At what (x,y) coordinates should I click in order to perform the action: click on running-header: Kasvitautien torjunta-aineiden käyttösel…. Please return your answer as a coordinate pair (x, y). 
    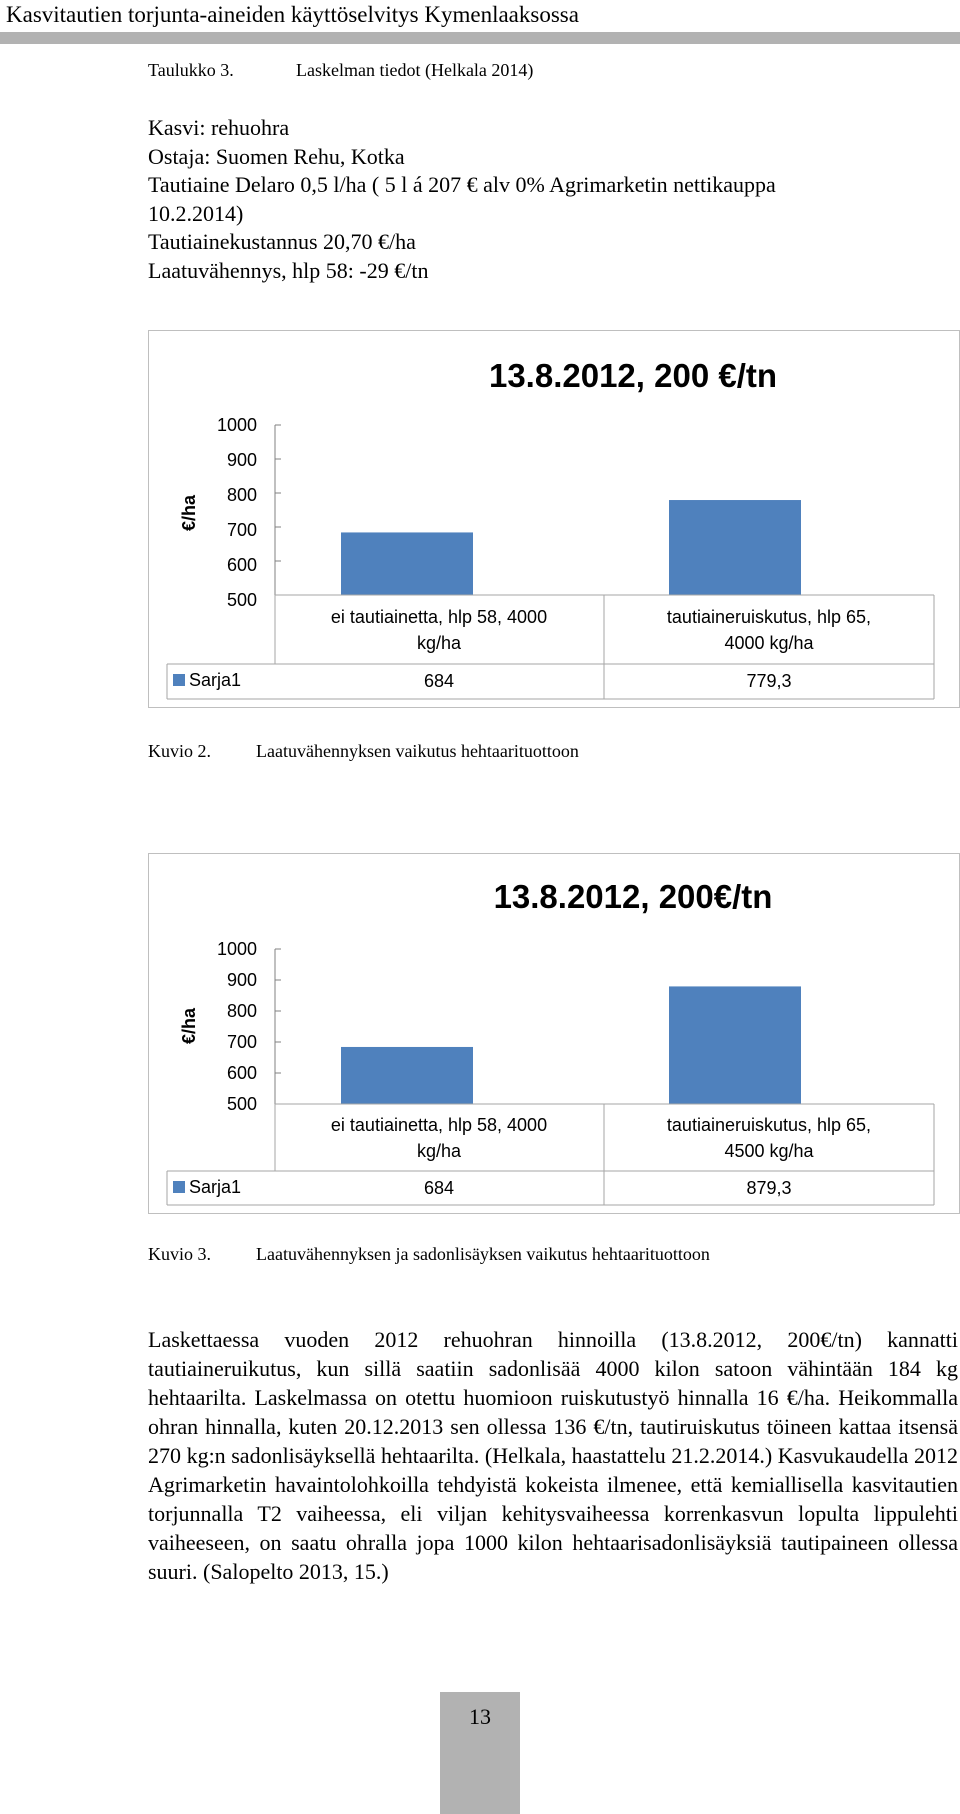
    Looking at the image, I should click on (292, 14).